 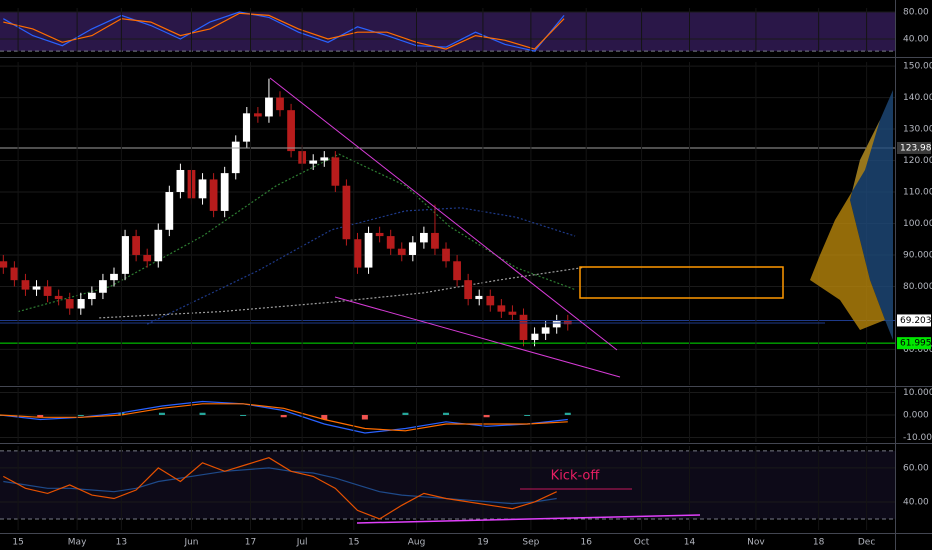 I want to click on rsi-trend-line, so click(x=528, y=519).